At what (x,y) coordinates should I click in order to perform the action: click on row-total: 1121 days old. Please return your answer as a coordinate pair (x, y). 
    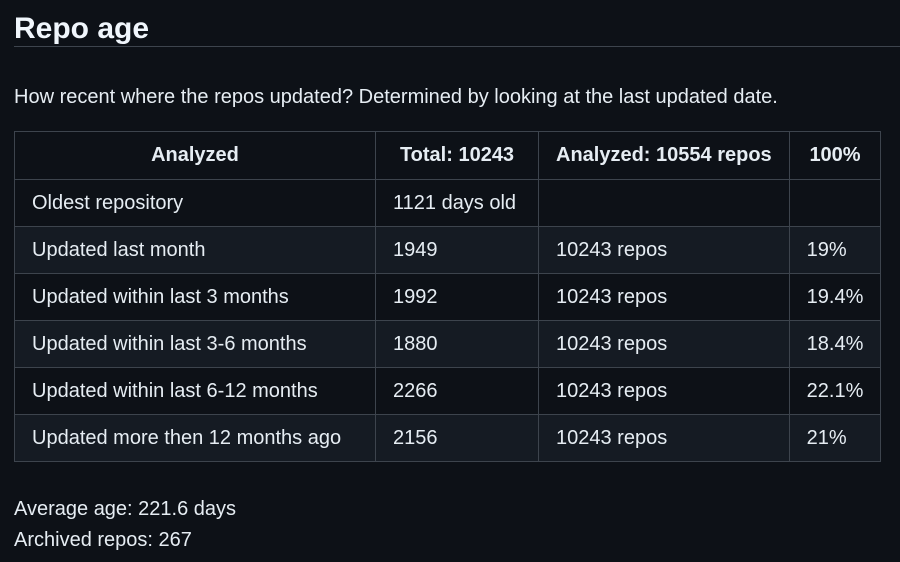
    Looking at the image, I should click on (457, 203).